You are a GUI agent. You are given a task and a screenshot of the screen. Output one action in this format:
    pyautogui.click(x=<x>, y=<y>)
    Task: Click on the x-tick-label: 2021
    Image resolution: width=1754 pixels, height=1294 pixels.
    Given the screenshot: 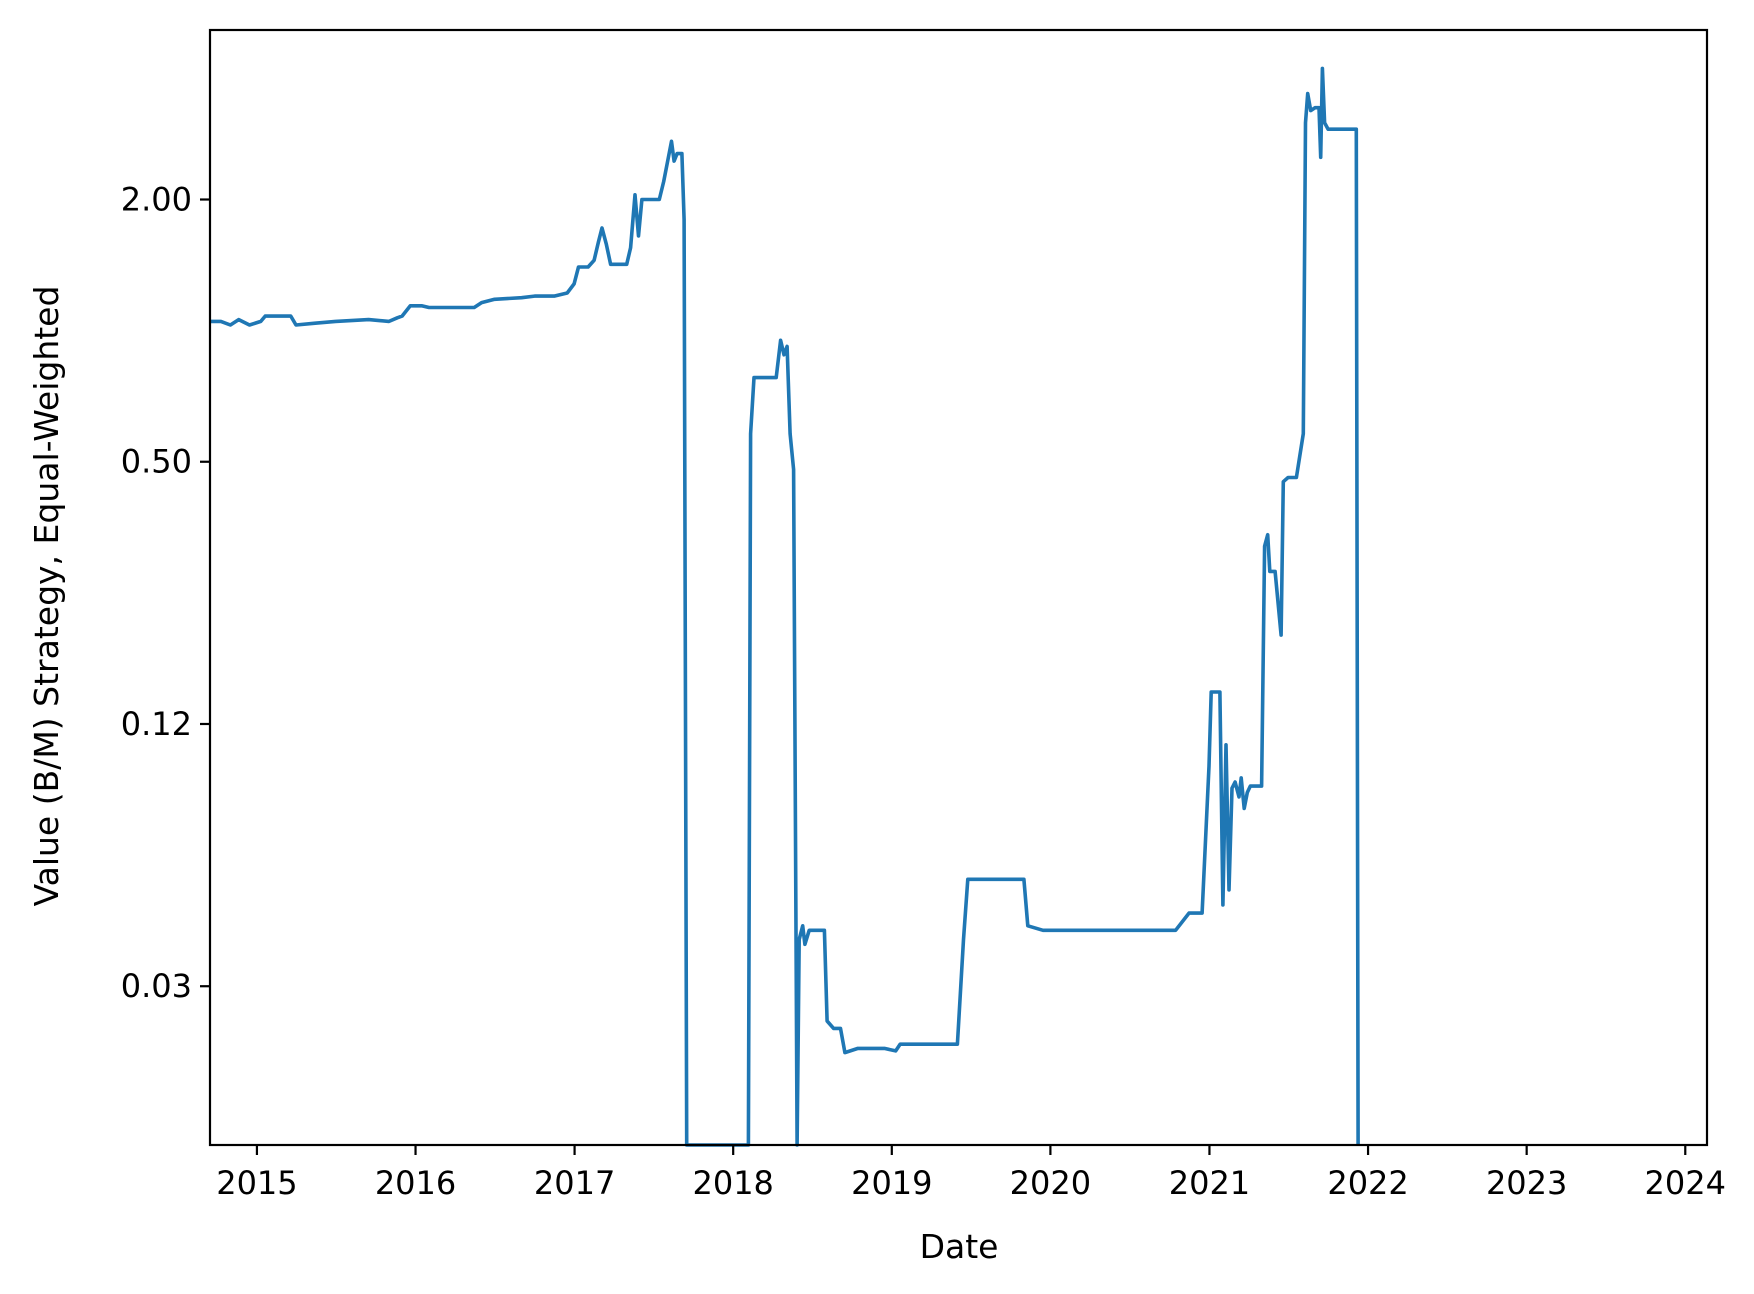 What is the action you would take?
    pyautogui.click(x=1209, y=1183)
    